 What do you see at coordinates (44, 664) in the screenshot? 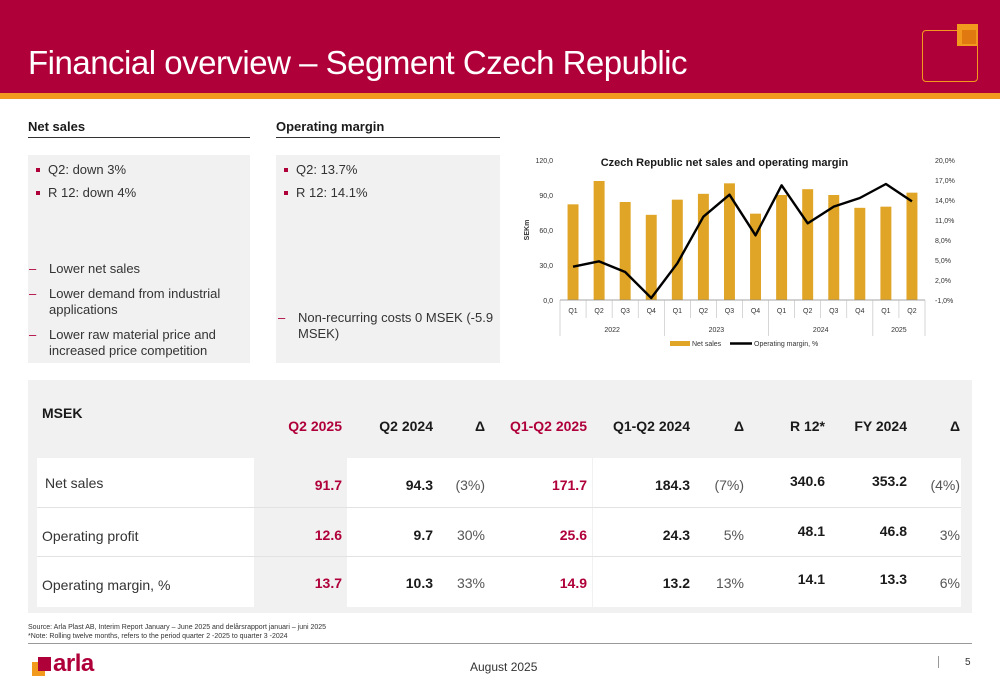
I see `arla-logo-mark-front` at bounding box center [44, 664].